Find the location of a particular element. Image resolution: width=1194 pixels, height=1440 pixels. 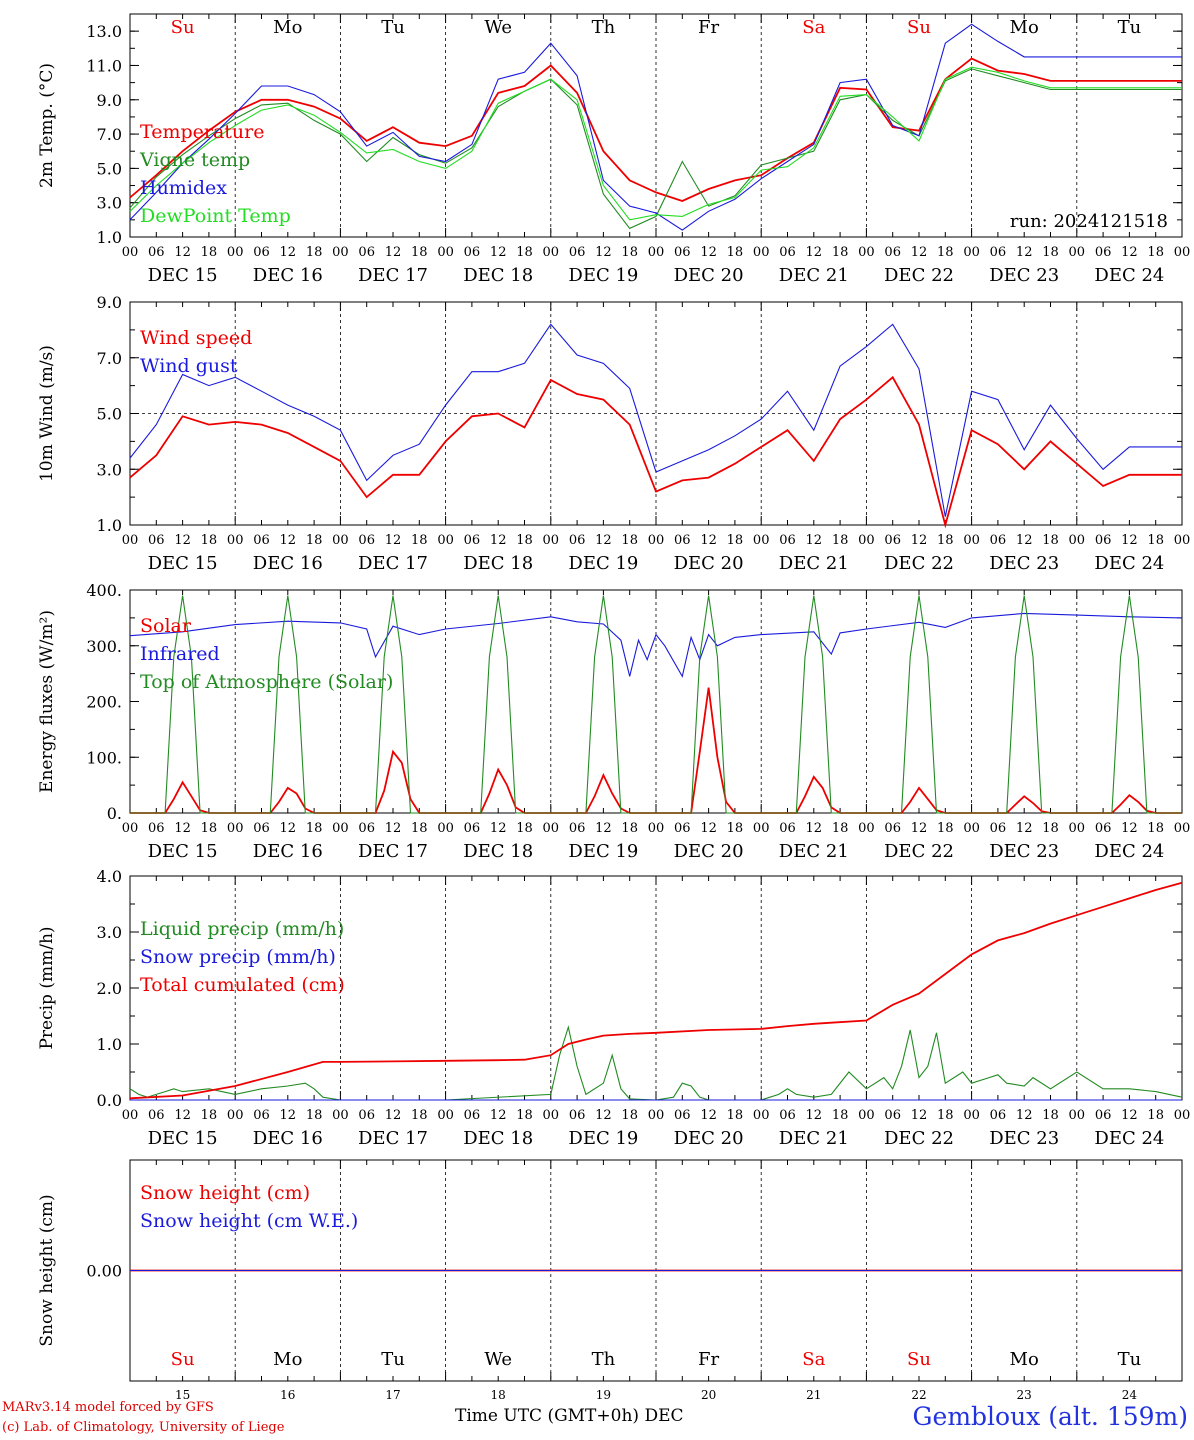

y-tick-label: 5.0 is located at coordinates (109, 414).